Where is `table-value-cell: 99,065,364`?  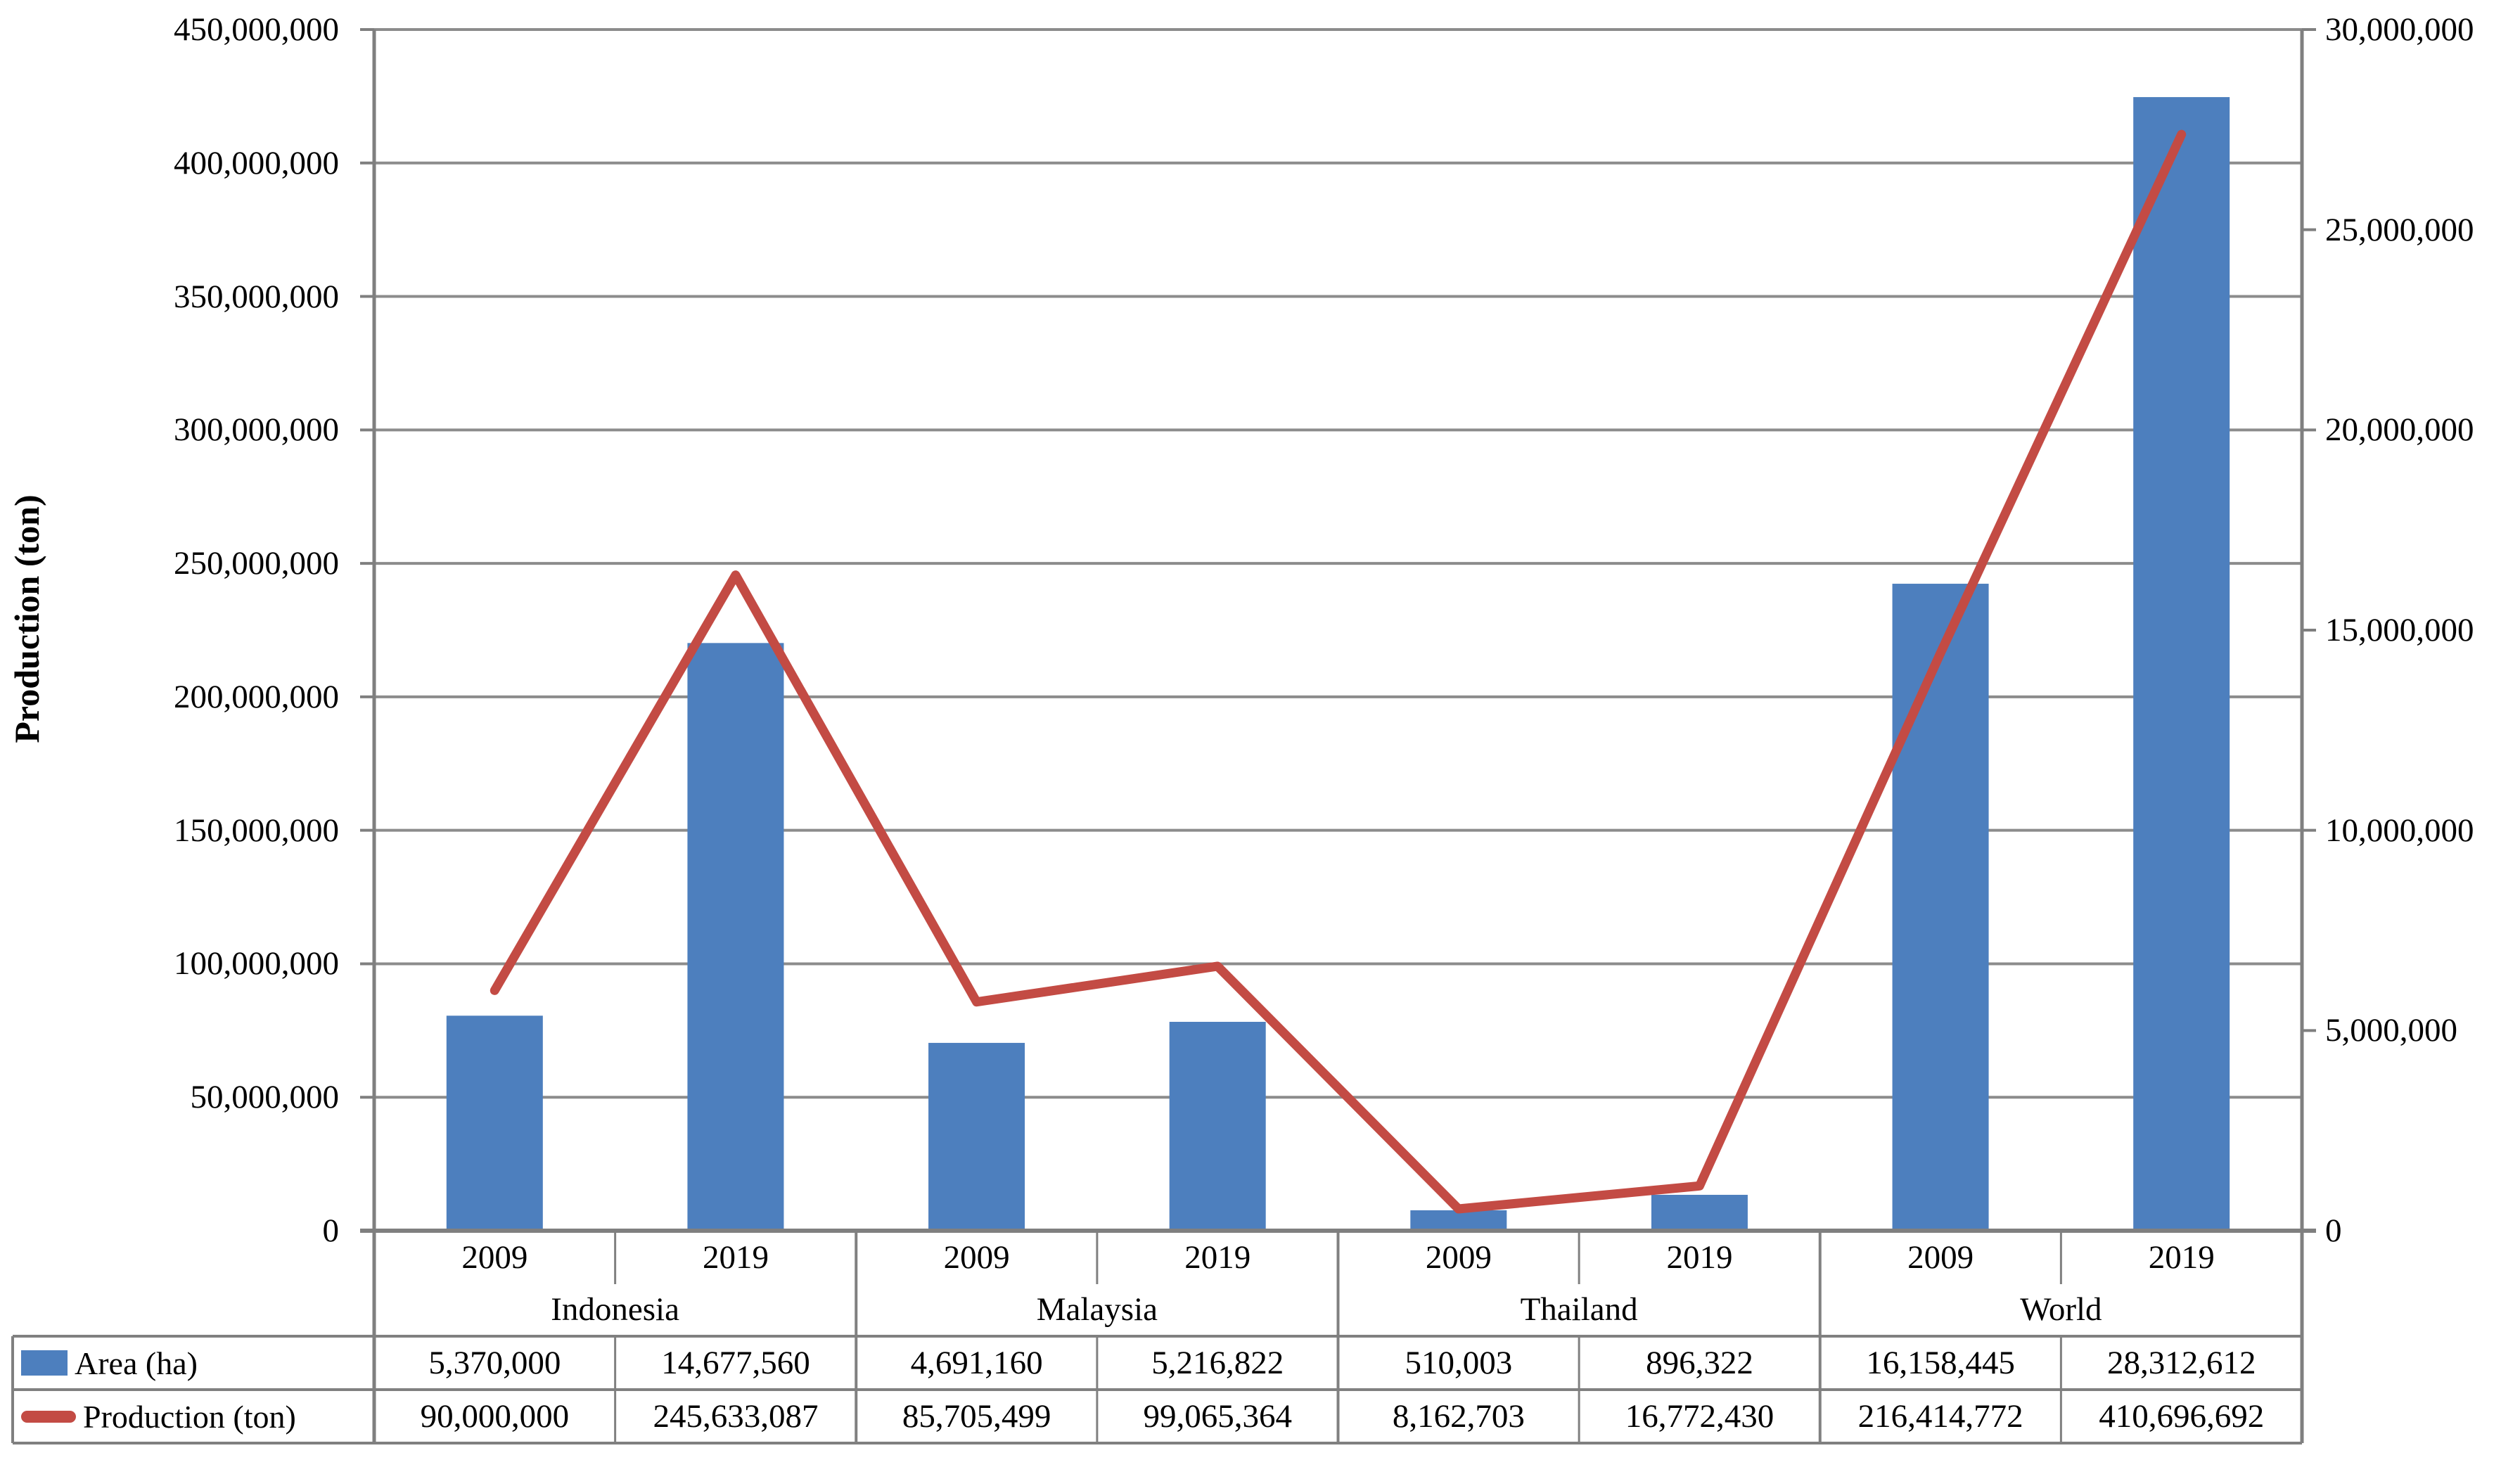 table-value-cell: 99,065,364 is located at coordinates (1217, 1416).